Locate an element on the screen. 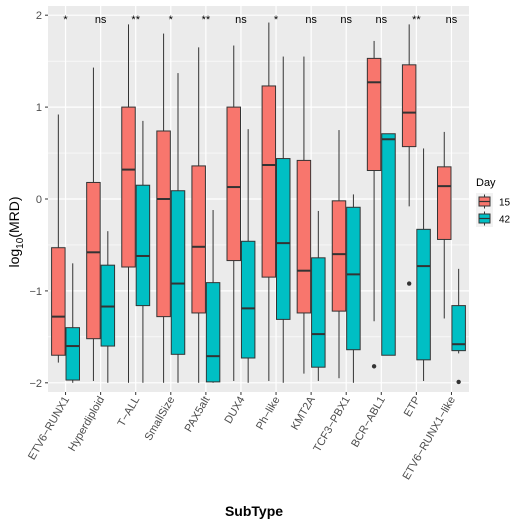 This screenshot has height=525, width=525. x-tick-label: ETP is located at coordinates (412, 407).